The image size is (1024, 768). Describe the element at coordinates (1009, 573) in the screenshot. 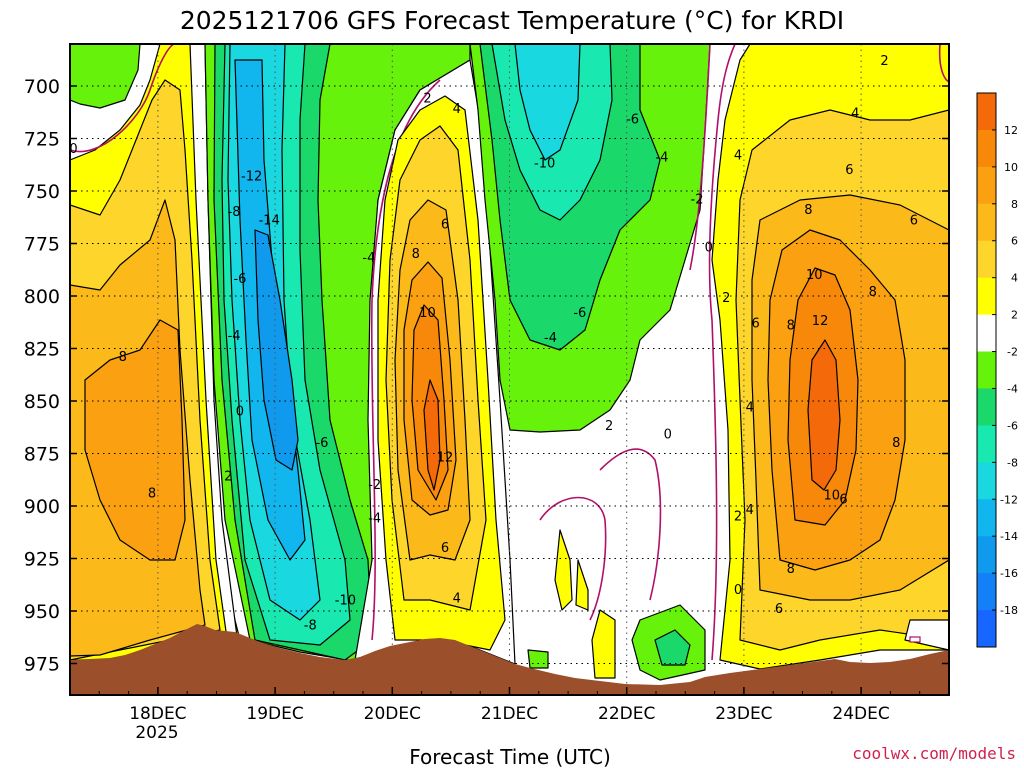

I see `colorbar-label: -16` at that location.